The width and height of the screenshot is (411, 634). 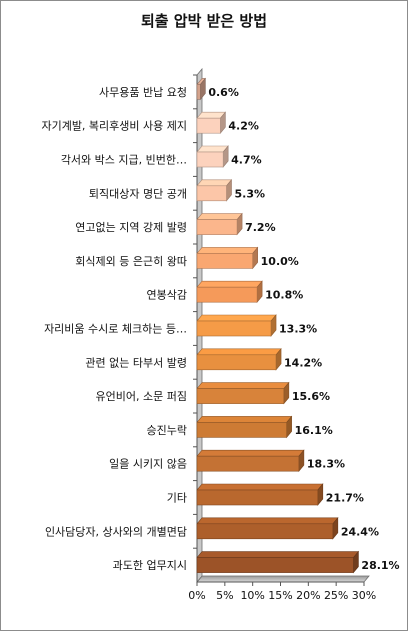 What do you see at coordinates (308, 595) in the screenshot?
I see `x-tick-label: 20%` at bounding box center [308, 595].